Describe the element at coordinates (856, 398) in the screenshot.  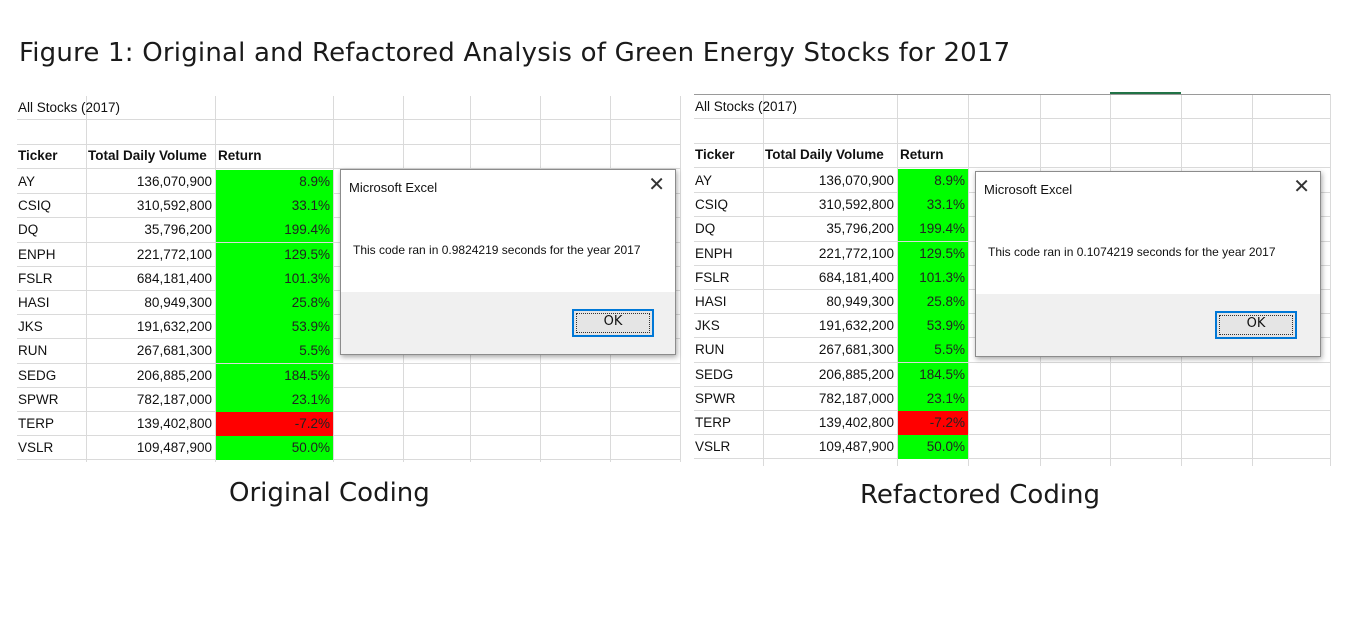
I see `volume-cell: 782,187,000` at that location.